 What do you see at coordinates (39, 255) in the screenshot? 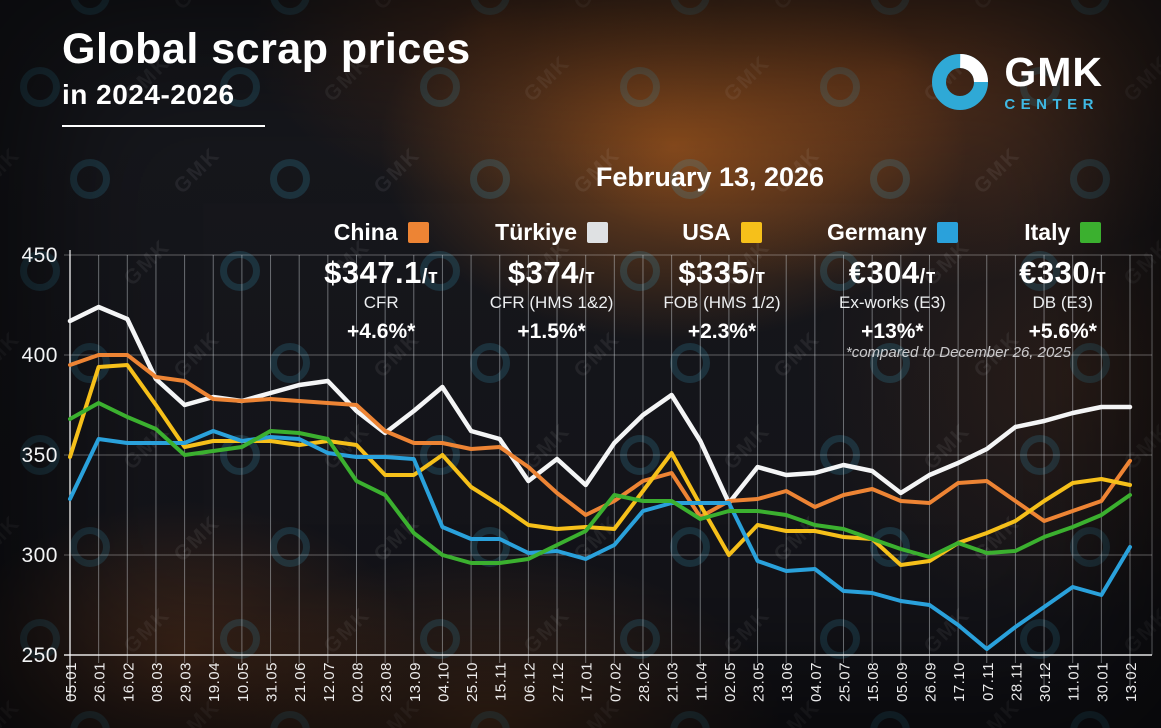
I see `y-axis-label: 450` at bounding box center [39, 255].